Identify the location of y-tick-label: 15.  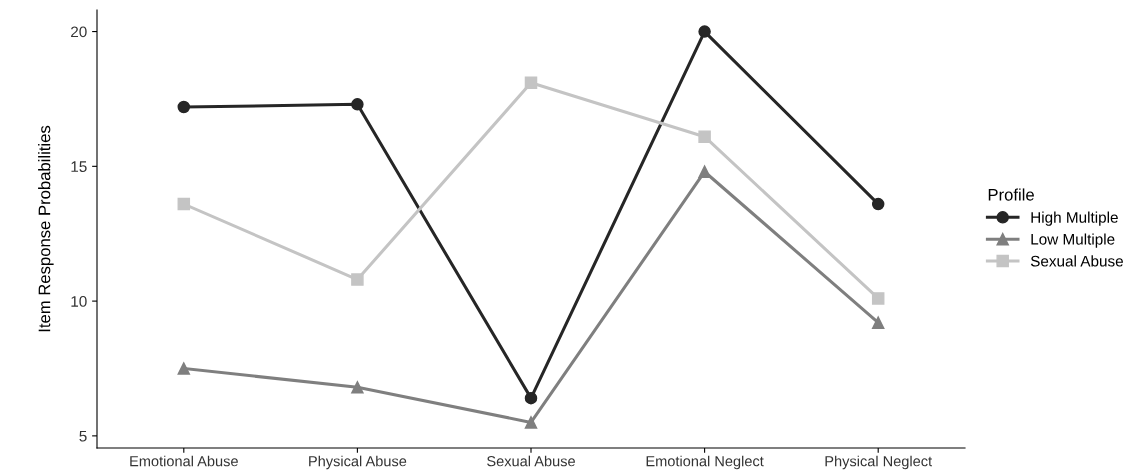
(79, 167).